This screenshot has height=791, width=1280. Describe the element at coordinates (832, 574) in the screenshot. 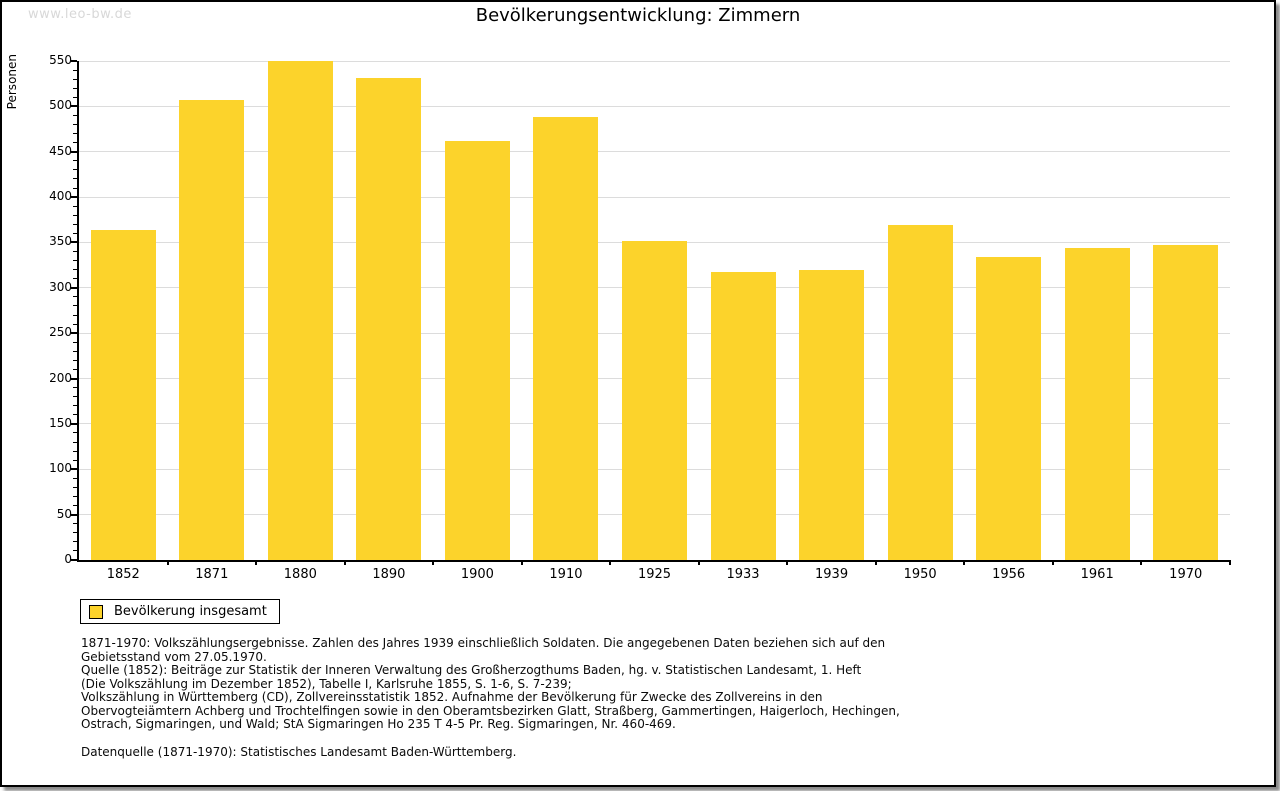

I see `x-label-1939: 1939` at that location.